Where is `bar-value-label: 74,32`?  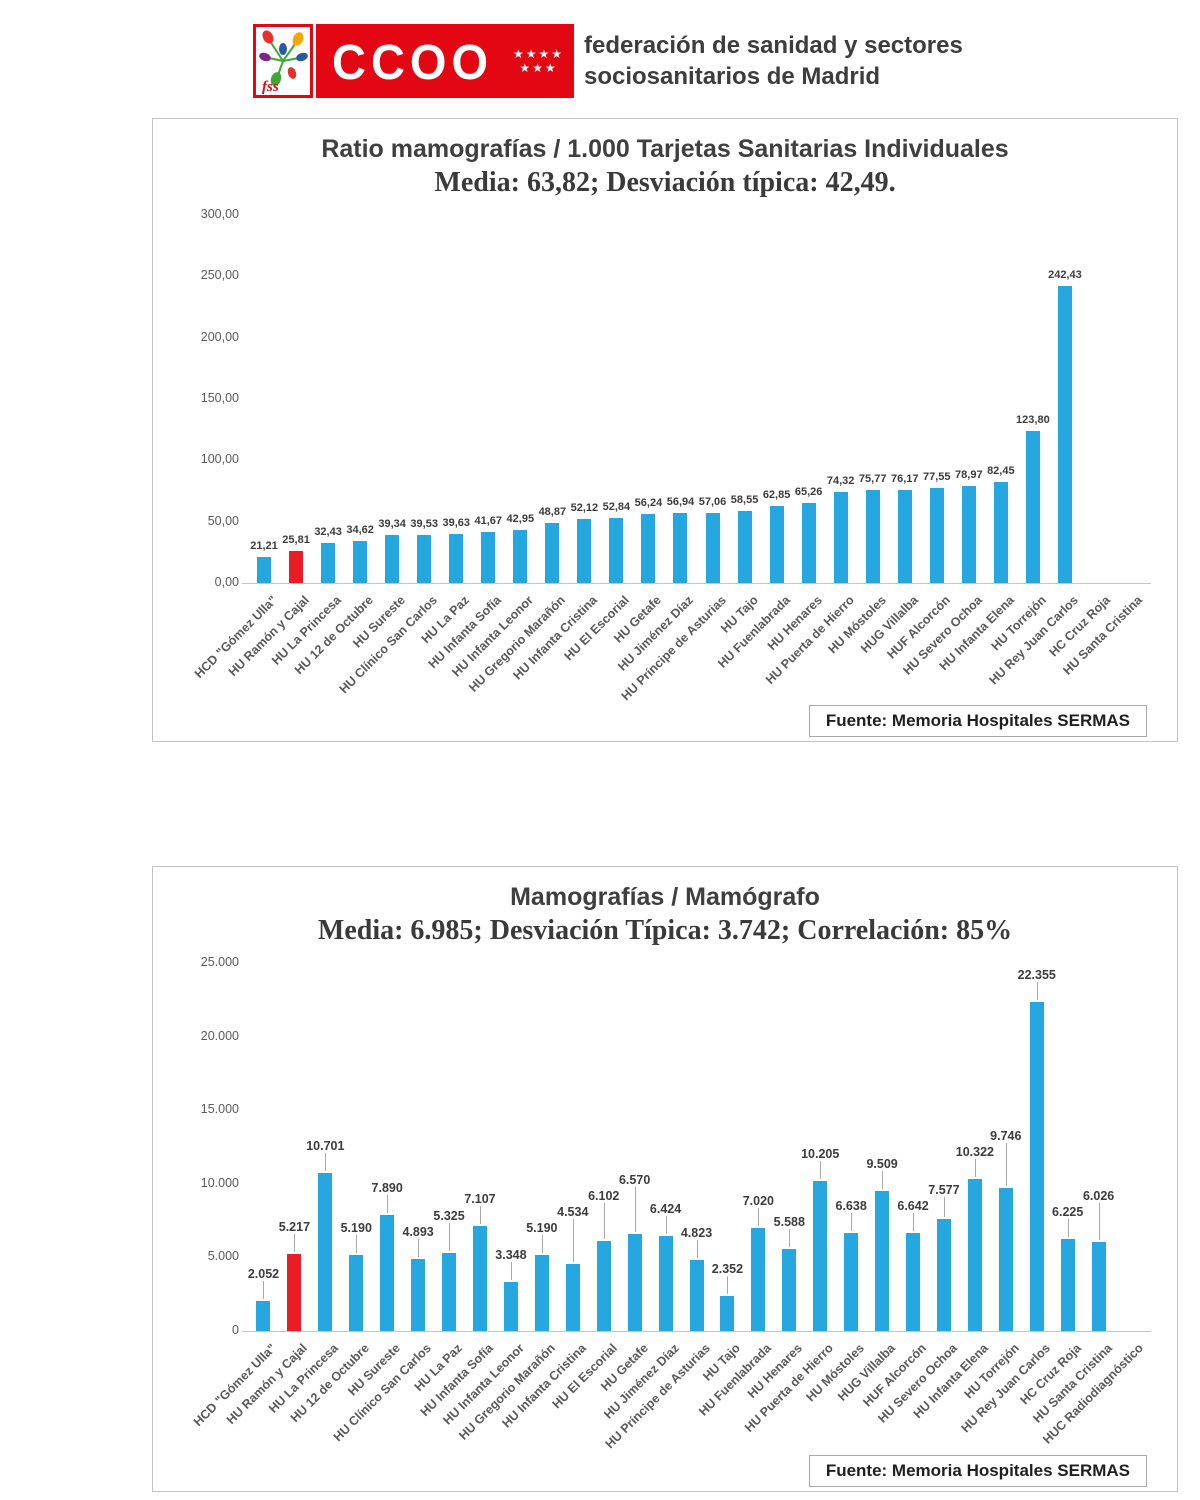 bar-value-label: 74,32 is located at coordinates (840, 480).